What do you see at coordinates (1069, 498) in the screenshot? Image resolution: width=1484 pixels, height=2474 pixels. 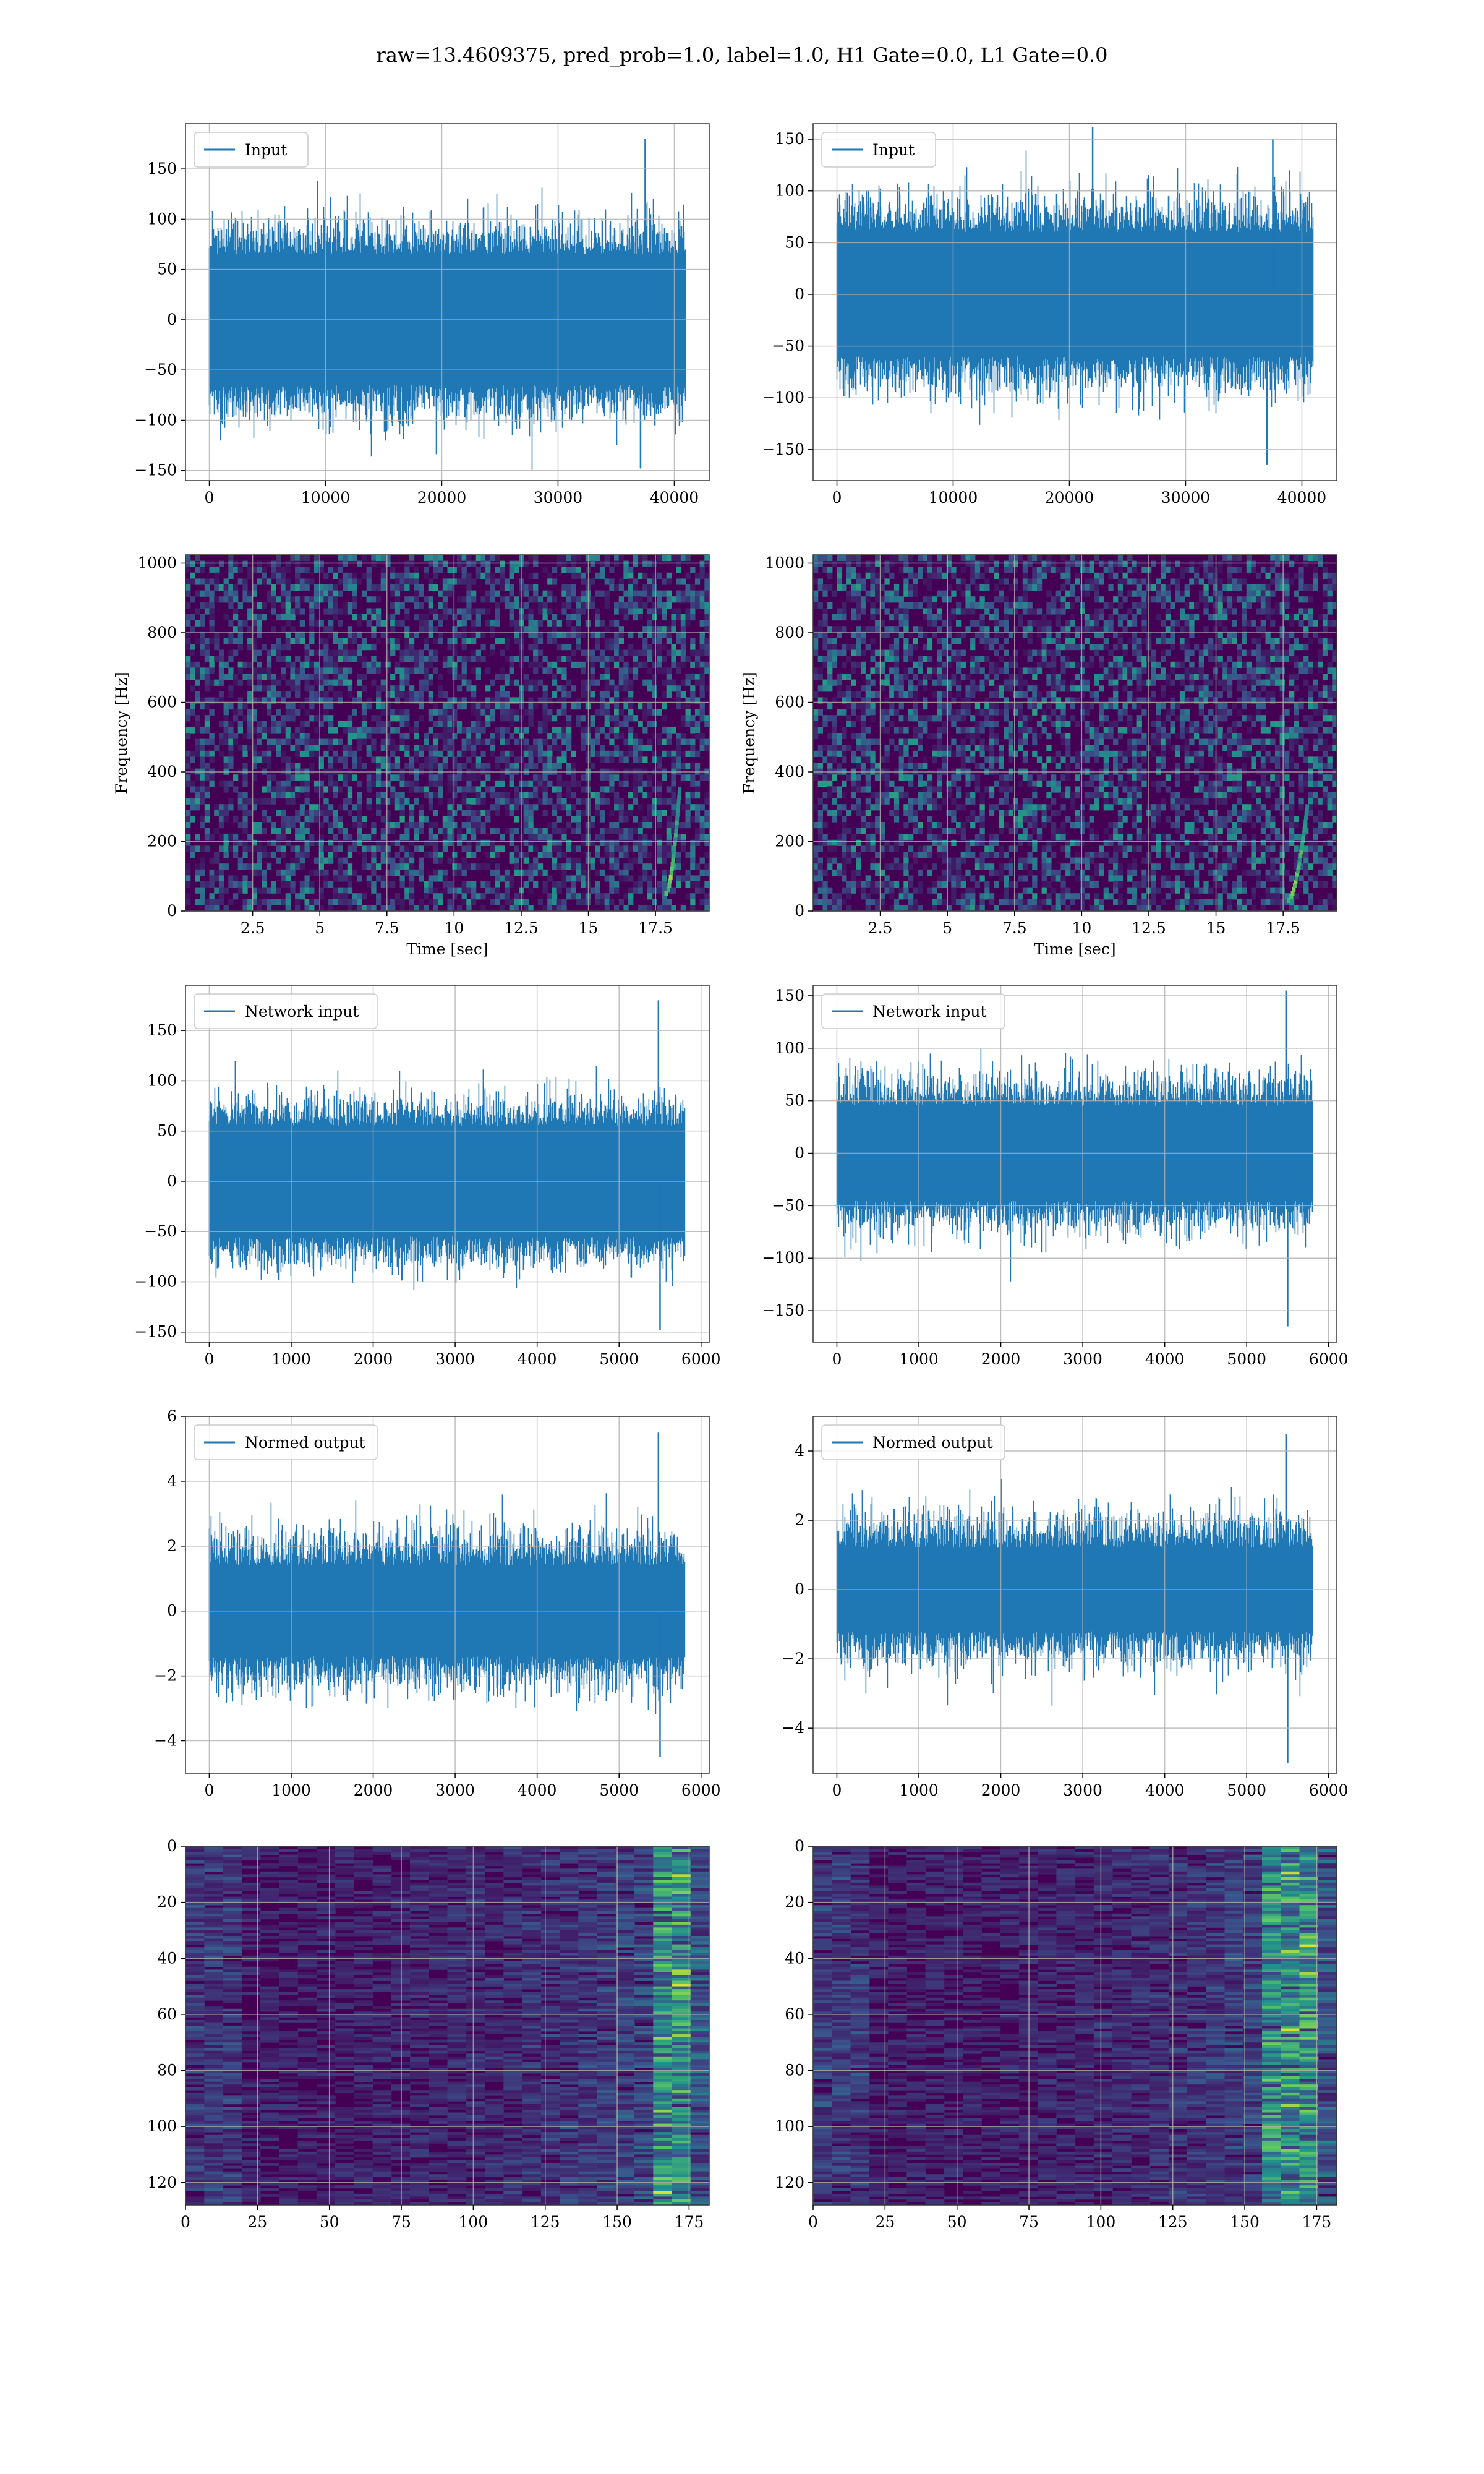 I see `x-tick-label: 20000` at bounding box center [1069, 498].